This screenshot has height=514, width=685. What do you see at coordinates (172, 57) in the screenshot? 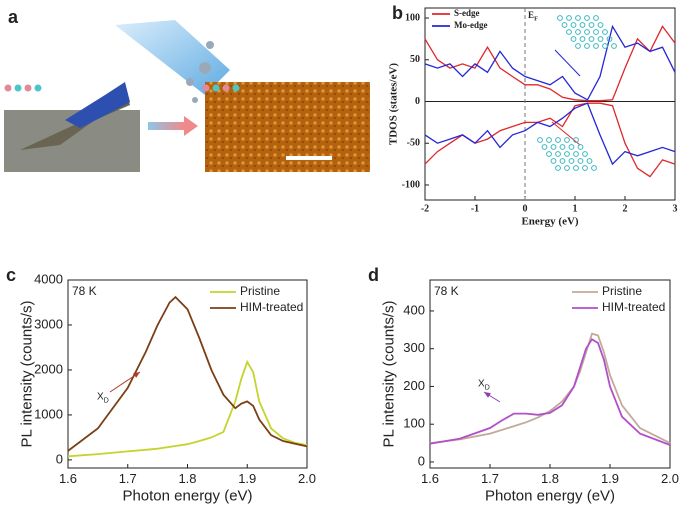
I see `ion-beam` at bounding box center [172, 57].